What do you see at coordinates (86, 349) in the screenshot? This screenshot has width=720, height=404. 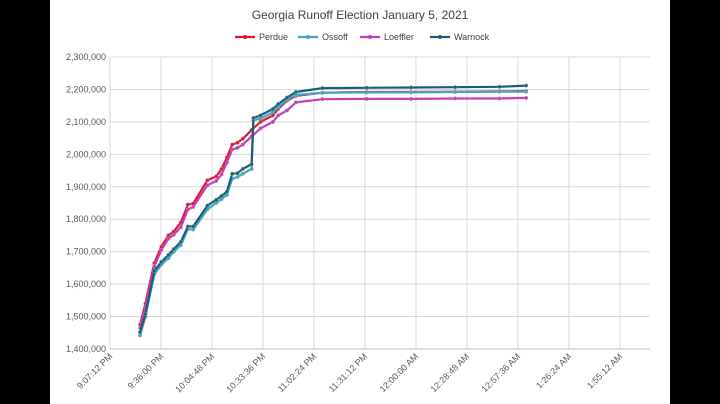 I see `y-tick-label: 1,400,000` at bounding box center [86, 349].